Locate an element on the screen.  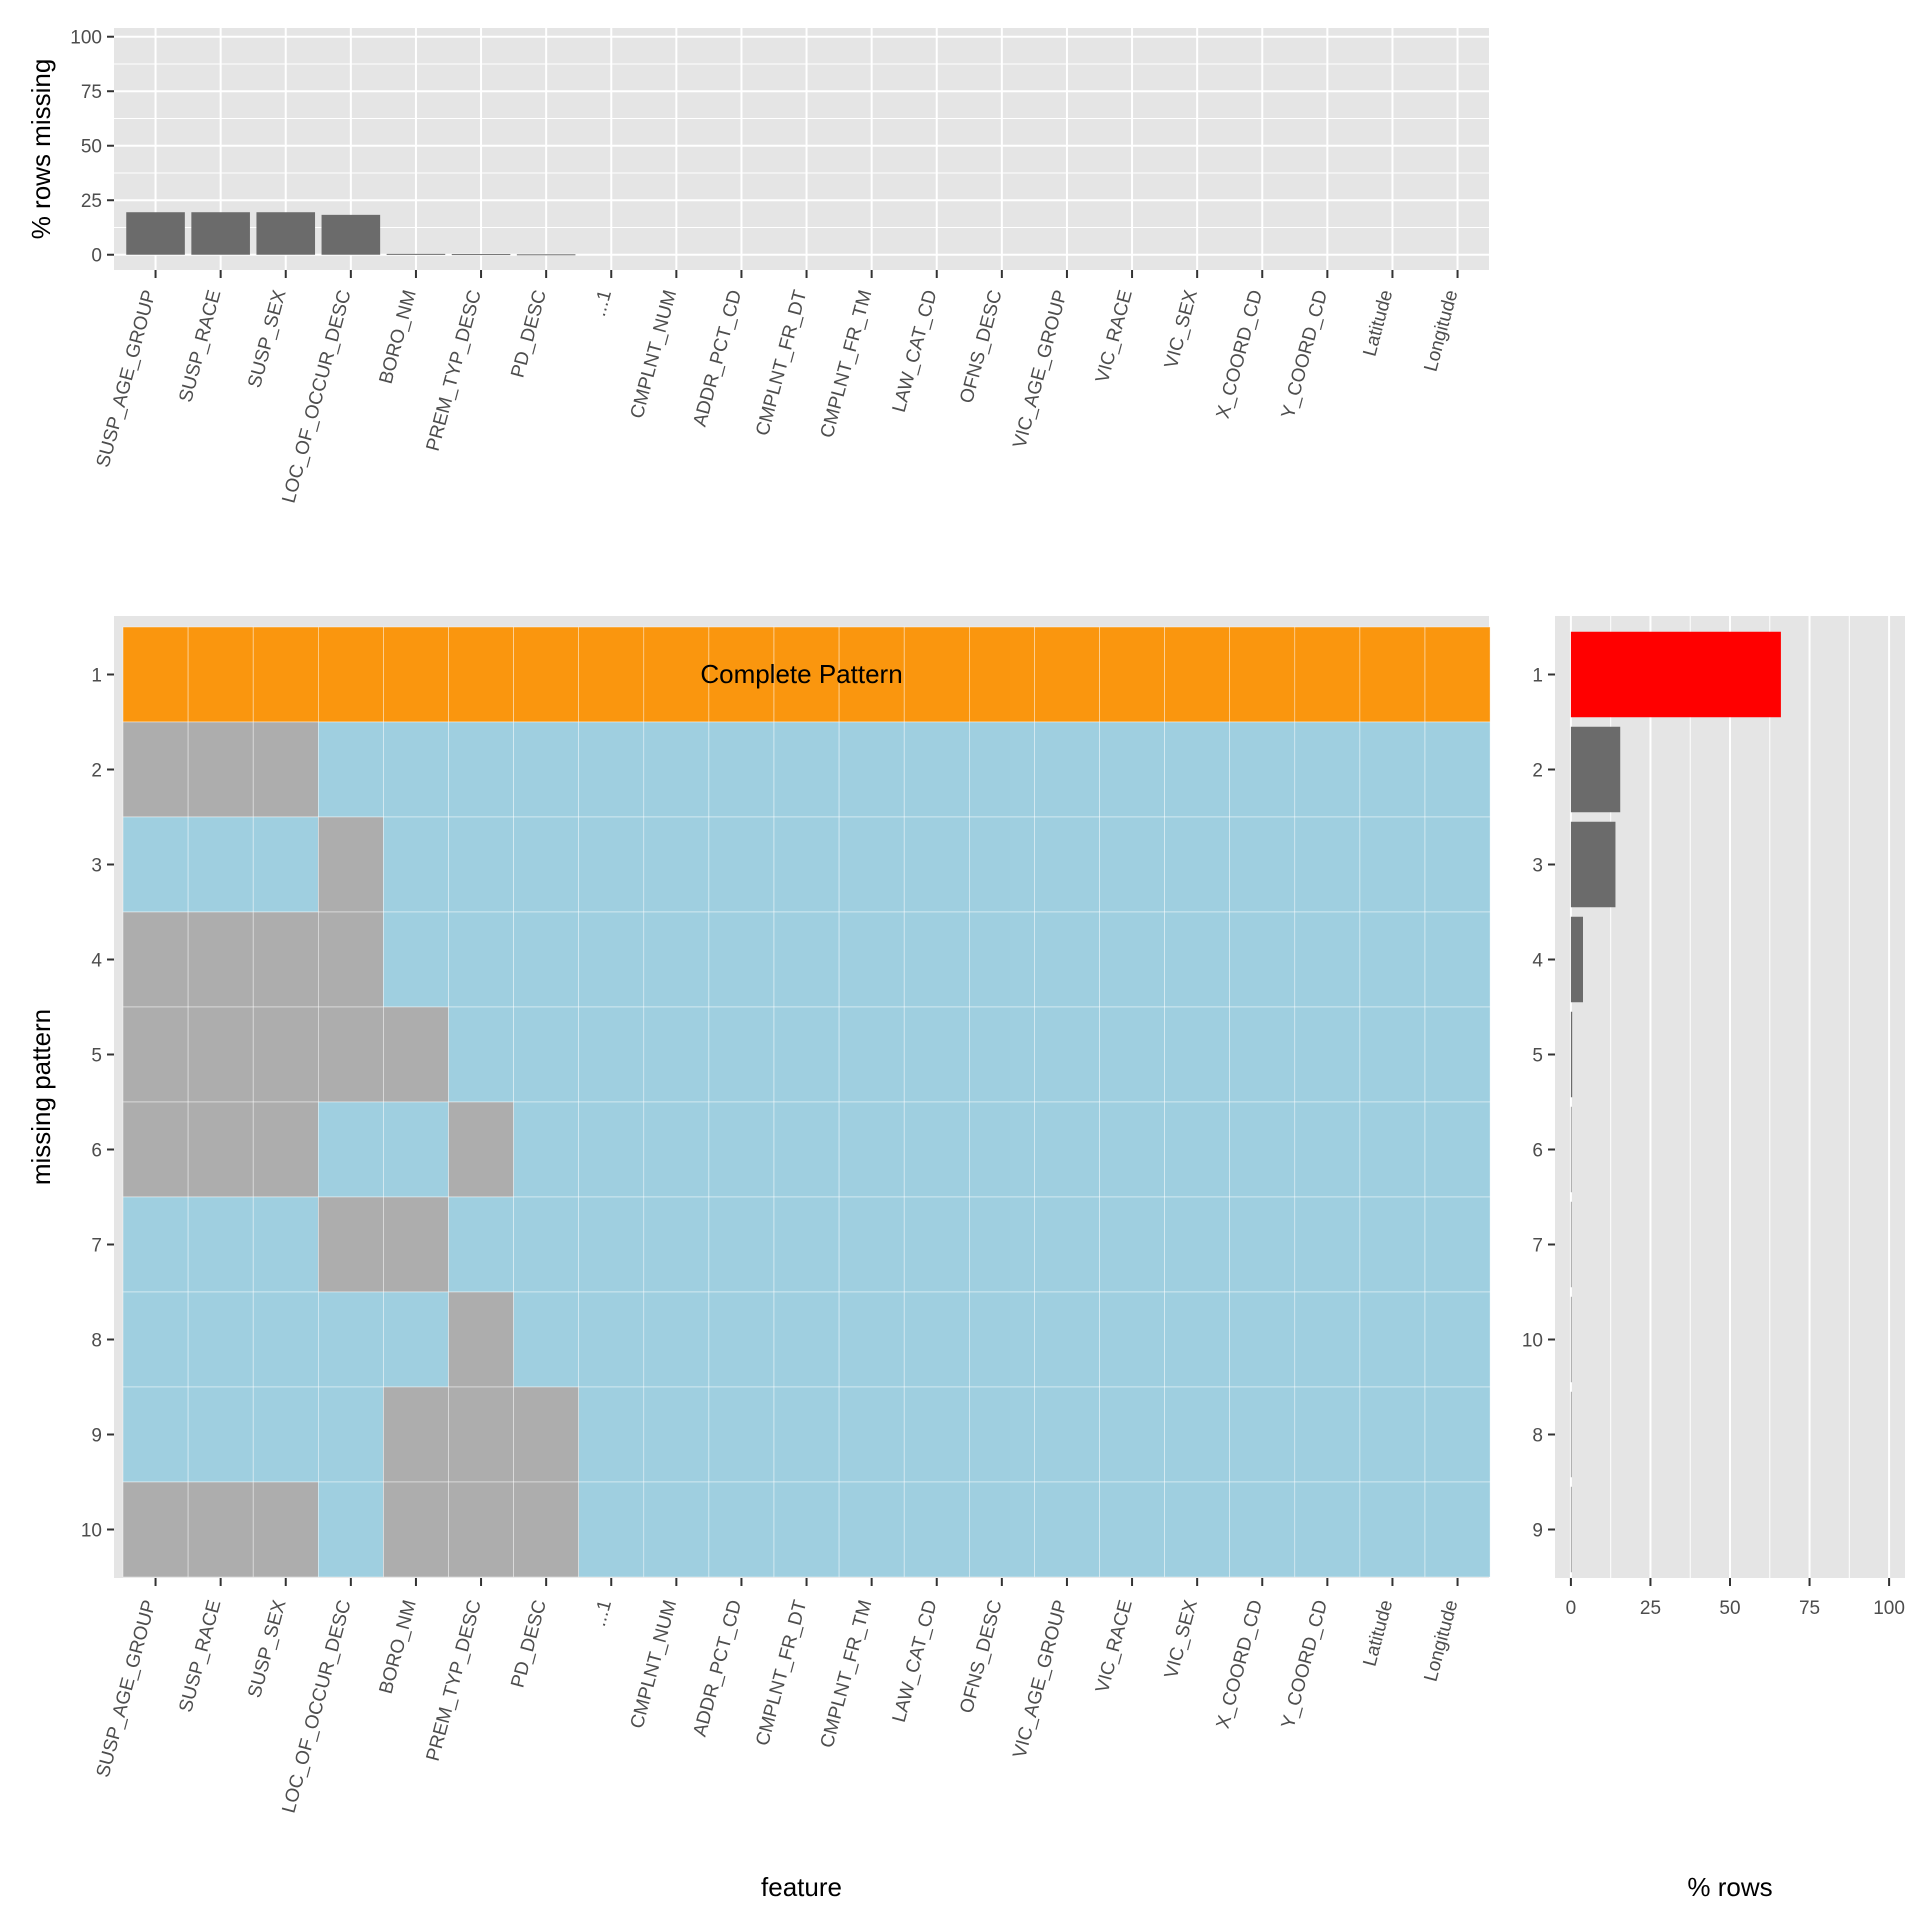
top-bars is located at coordinates (351, 234).